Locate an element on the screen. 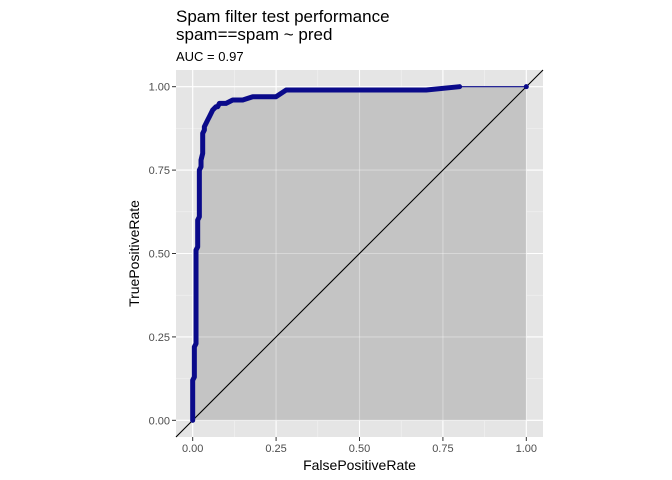  x-tick-label: 0.00 is located at coordinates (192, 449).